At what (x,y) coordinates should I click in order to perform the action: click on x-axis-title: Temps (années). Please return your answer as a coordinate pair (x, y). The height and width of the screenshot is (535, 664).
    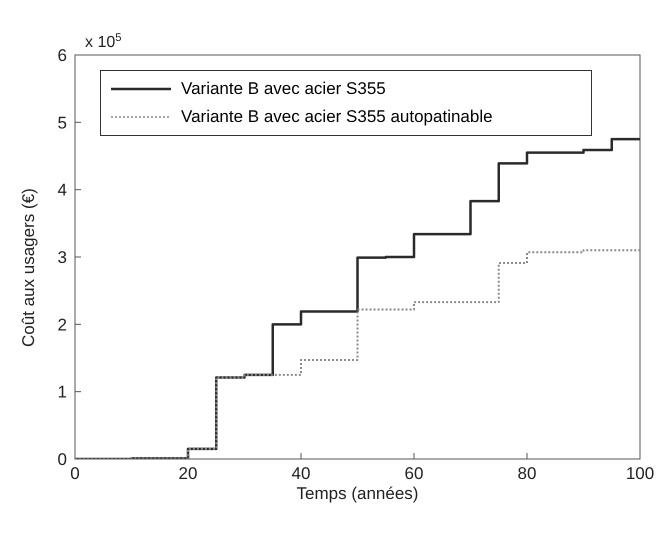
    Looking at the image, I should click on (357, 493).